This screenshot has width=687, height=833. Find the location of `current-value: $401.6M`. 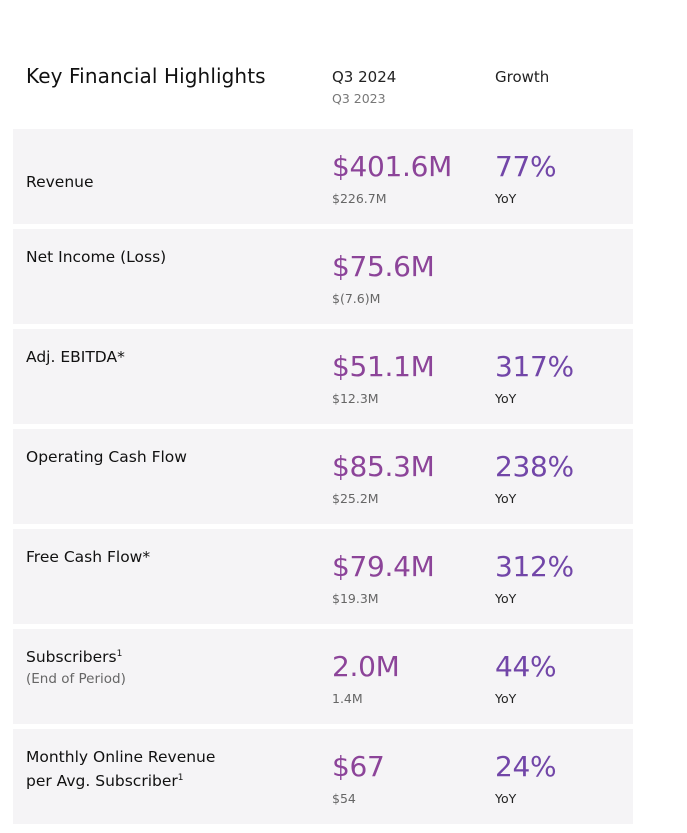

current-value: $401.6M is located at coordinates (392, 166).